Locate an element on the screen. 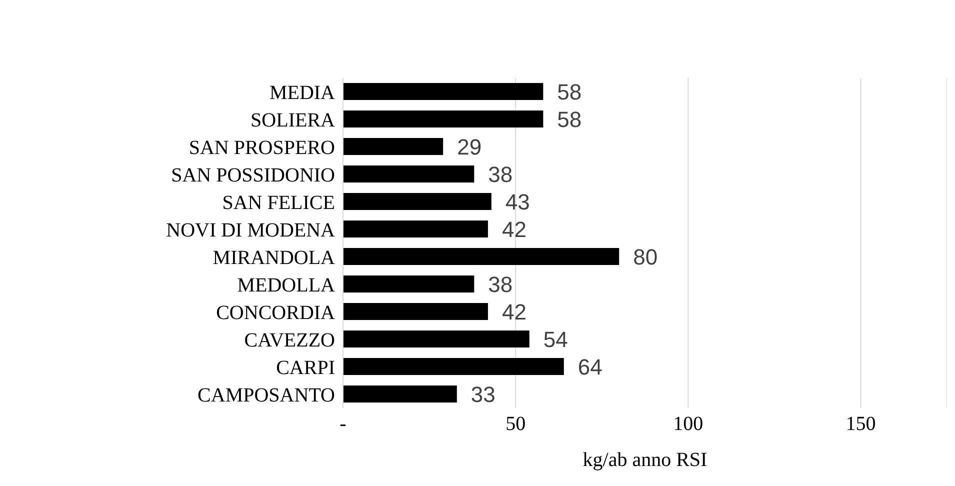 This screenshot has width=955, height=486. data-label: 54 is located at coordinates (555, 339).